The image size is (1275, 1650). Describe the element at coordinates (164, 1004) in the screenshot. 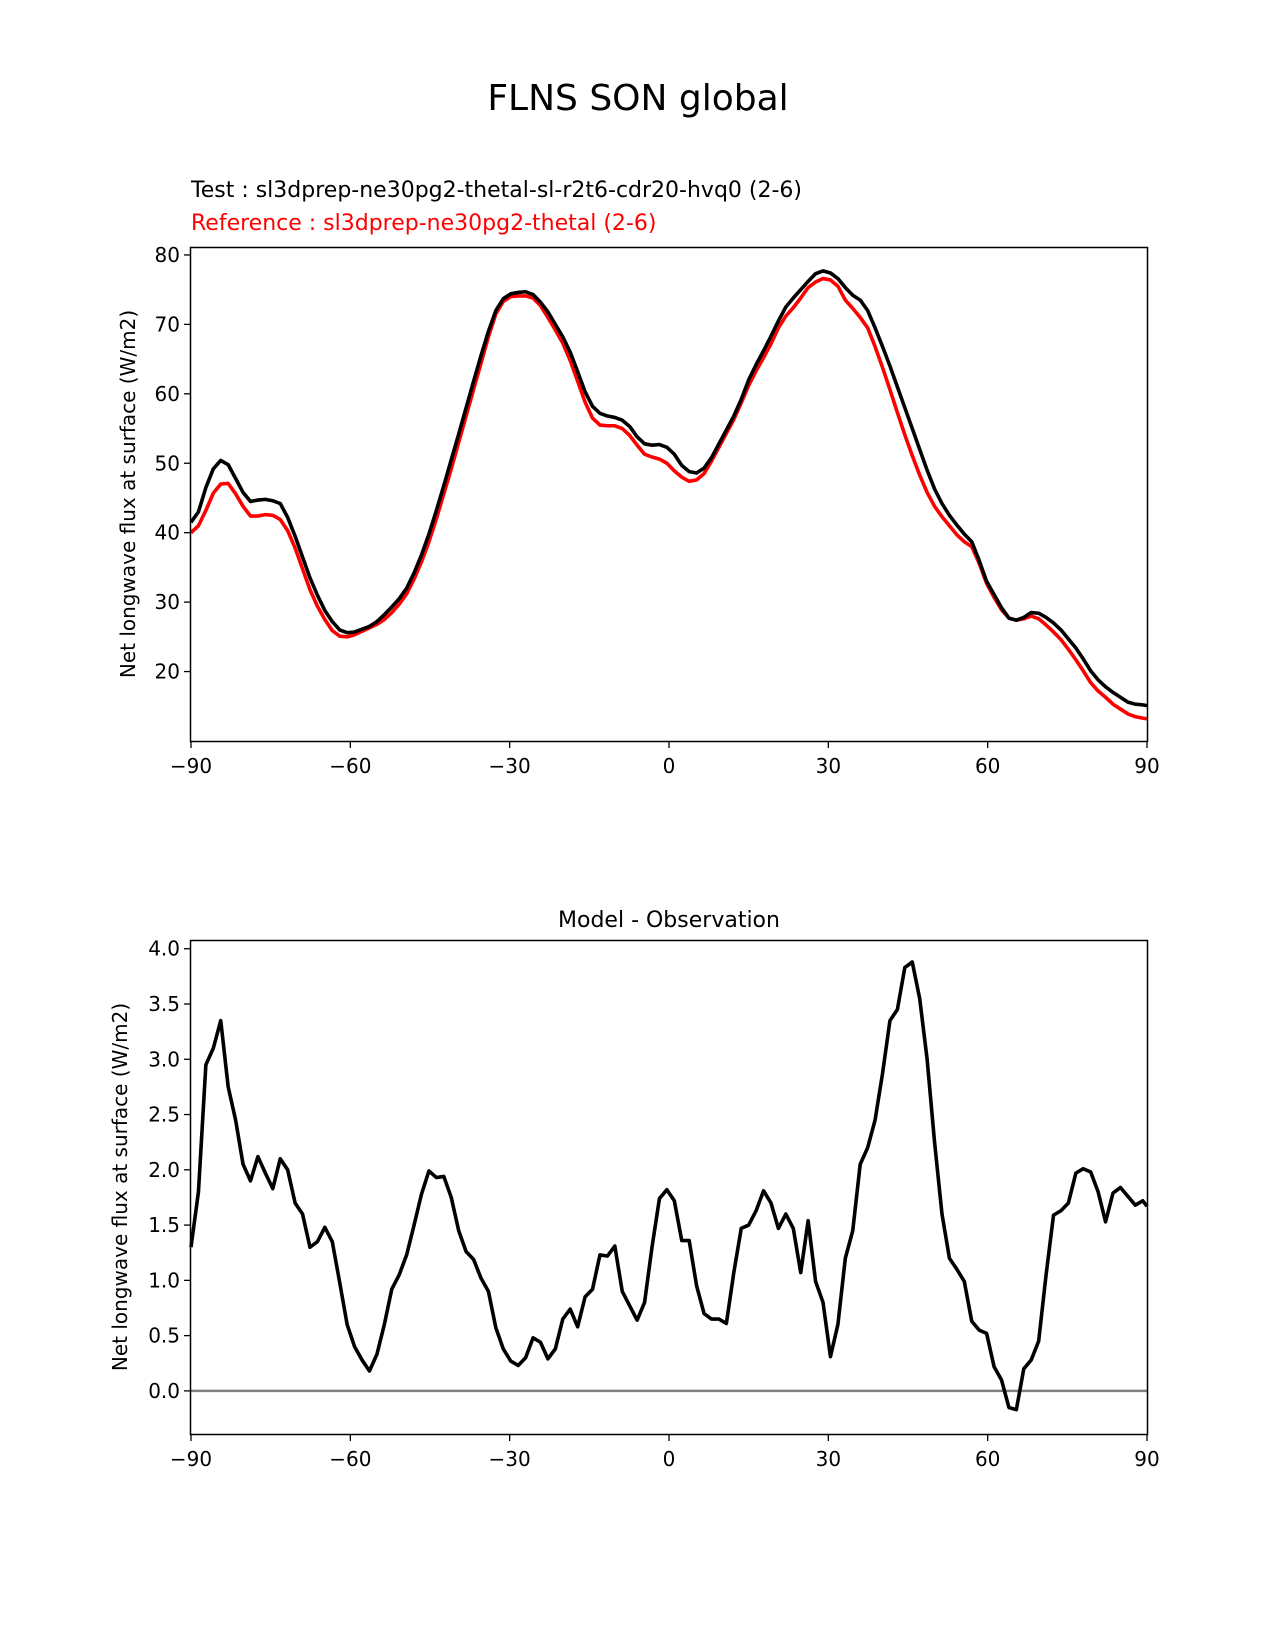

I see `bottom-y-tick-label: 3.5` at that location.